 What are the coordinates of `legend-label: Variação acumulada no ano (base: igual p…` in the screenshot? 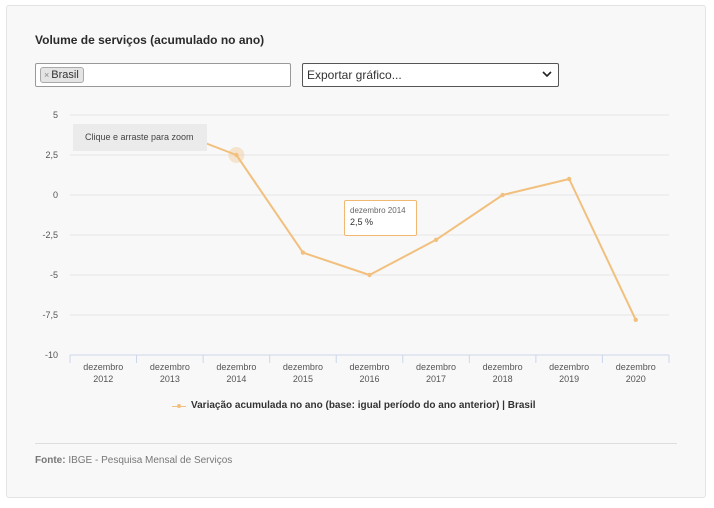 It's located at (363, 405).